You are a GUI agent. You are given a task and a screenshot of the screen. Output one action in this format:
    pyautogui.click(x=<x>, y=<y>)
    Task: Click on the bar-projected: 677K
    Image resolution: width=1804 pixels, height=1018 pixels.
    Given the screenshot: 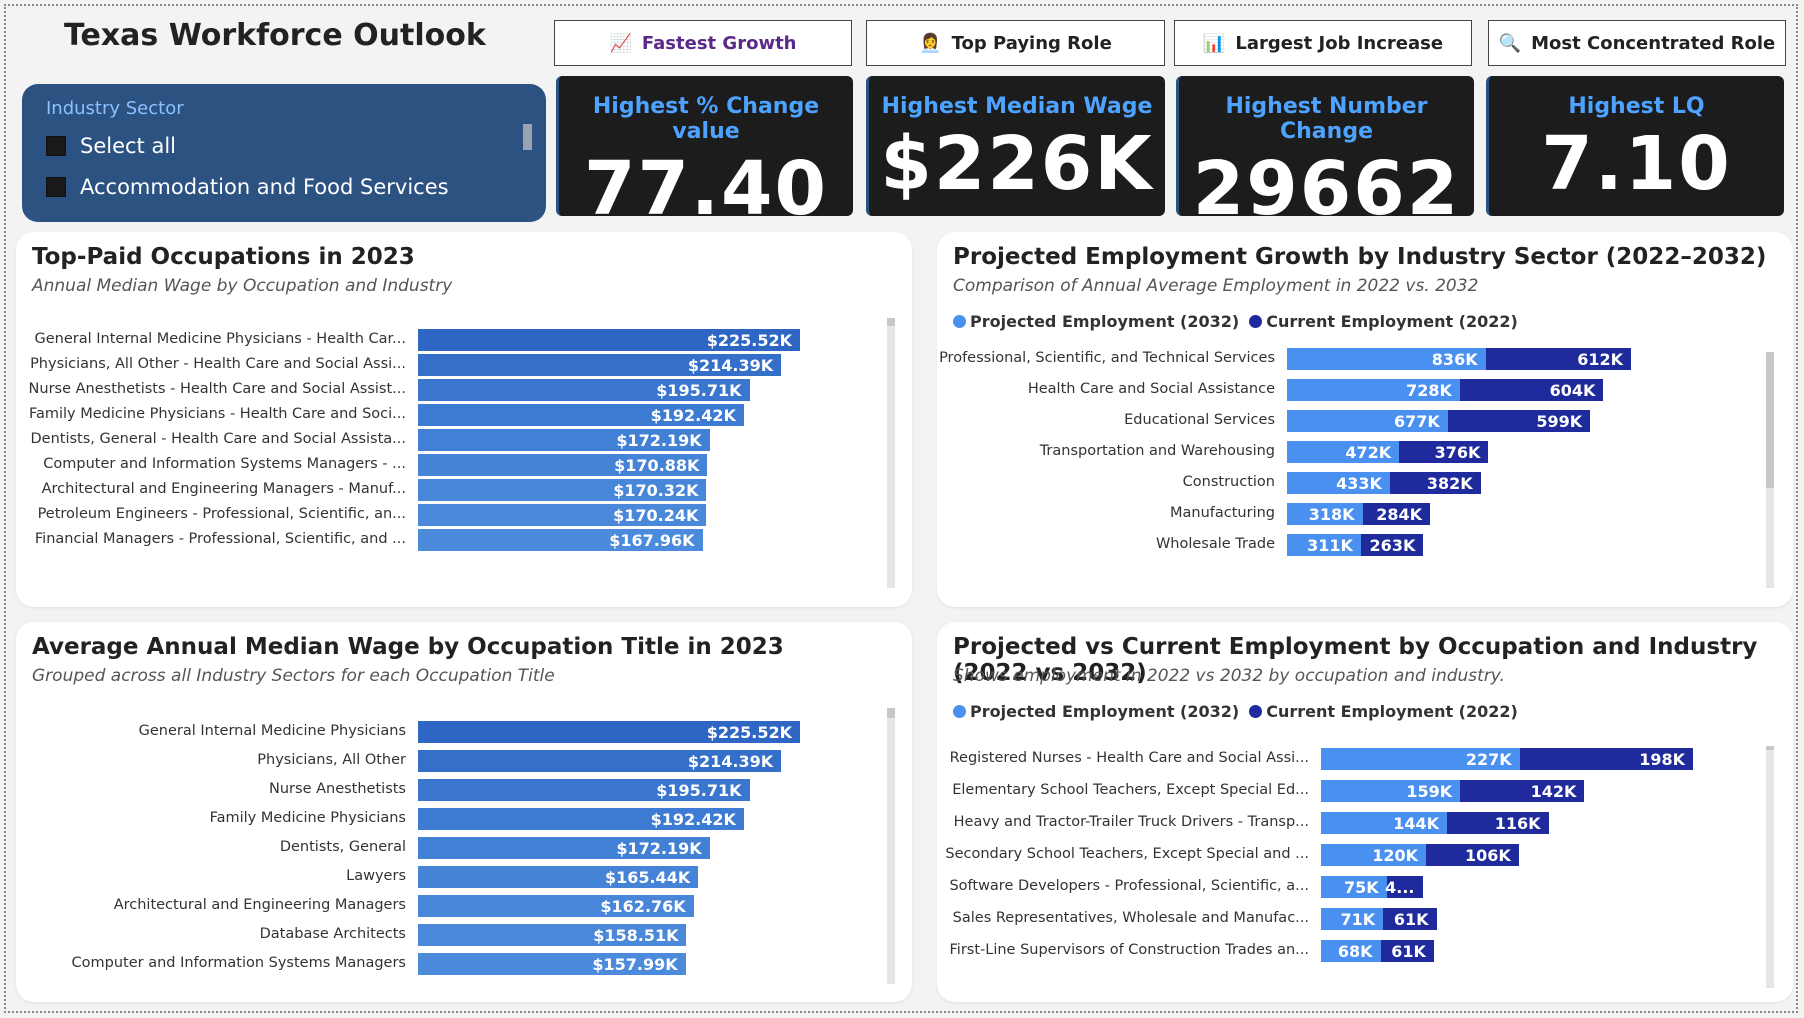 What is the action you would take?
    pyautogui.click(x=1367, y=421)
    